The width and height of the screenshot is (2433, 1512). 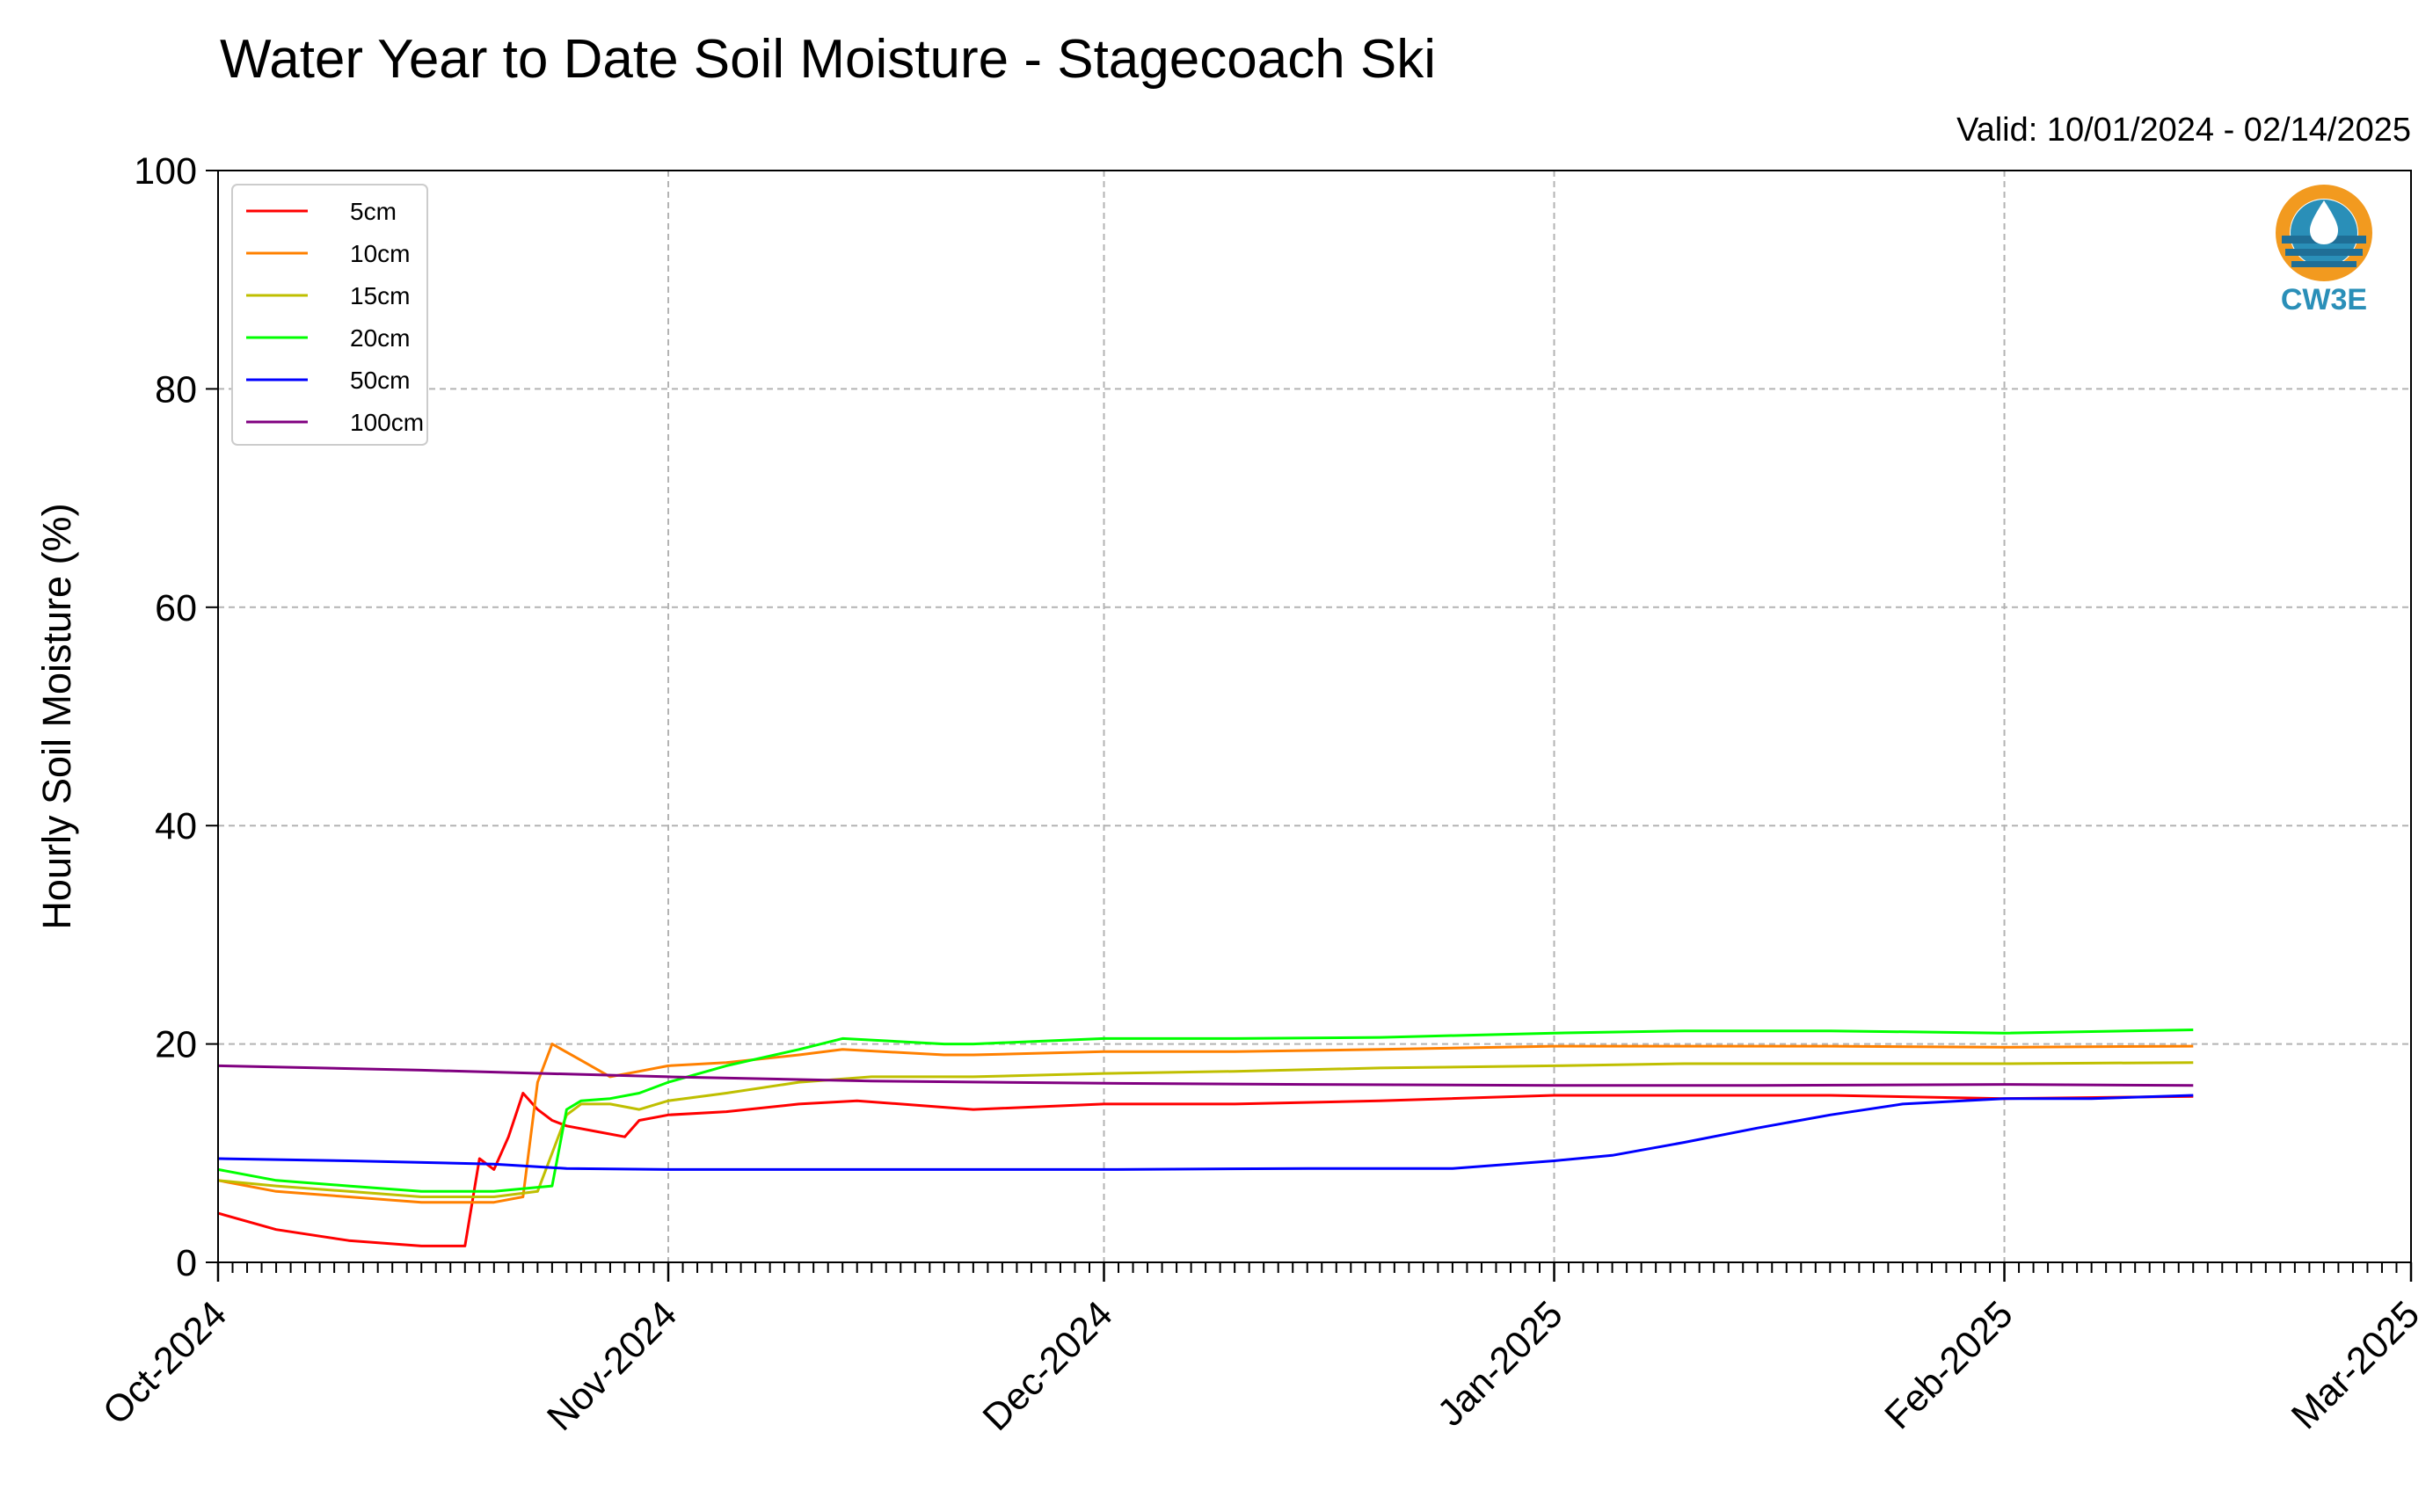 I want to click on series-line-50cm, so click(x=1205, y=1132).